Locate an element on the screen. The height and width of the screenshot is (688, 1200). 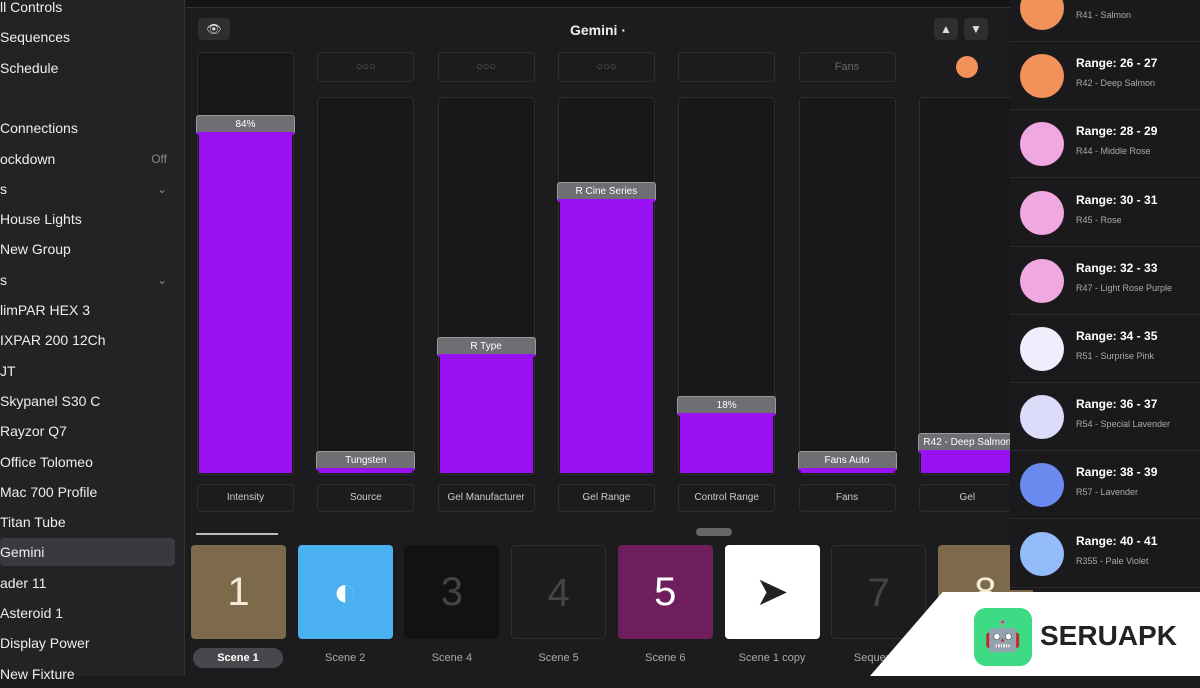
gel-range: Range: 32 - 33 is located at coordinates (1117, 267).